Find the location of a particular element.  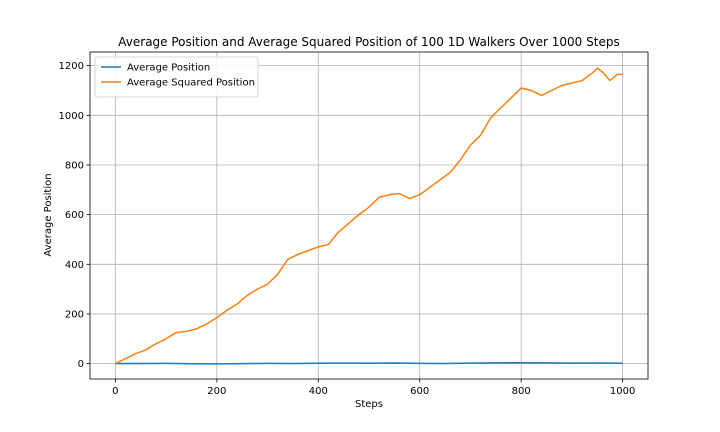

legend-box is located at coordinates (176, 77).